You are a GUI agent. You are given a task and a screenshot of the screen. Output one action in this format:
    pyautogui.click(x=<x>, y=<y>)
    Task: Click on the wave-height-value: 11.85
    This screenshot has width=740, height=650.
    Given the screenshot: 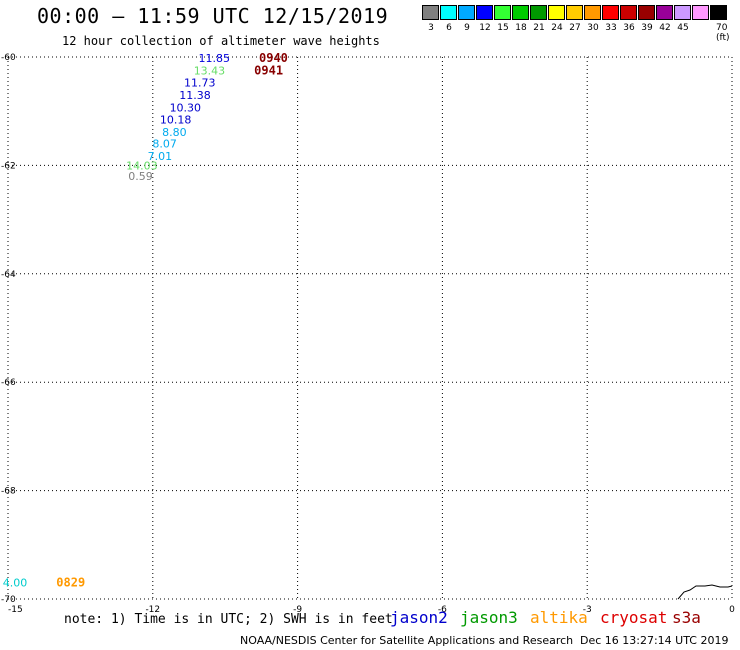 What is the action you would take?
    pyautogui.click(x=215, y=58)
    